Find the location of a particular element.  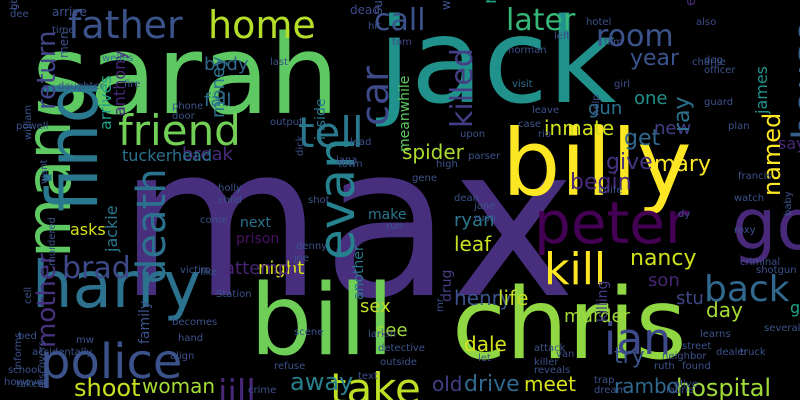

word-francis: francis is located at coordinates (755, 176).